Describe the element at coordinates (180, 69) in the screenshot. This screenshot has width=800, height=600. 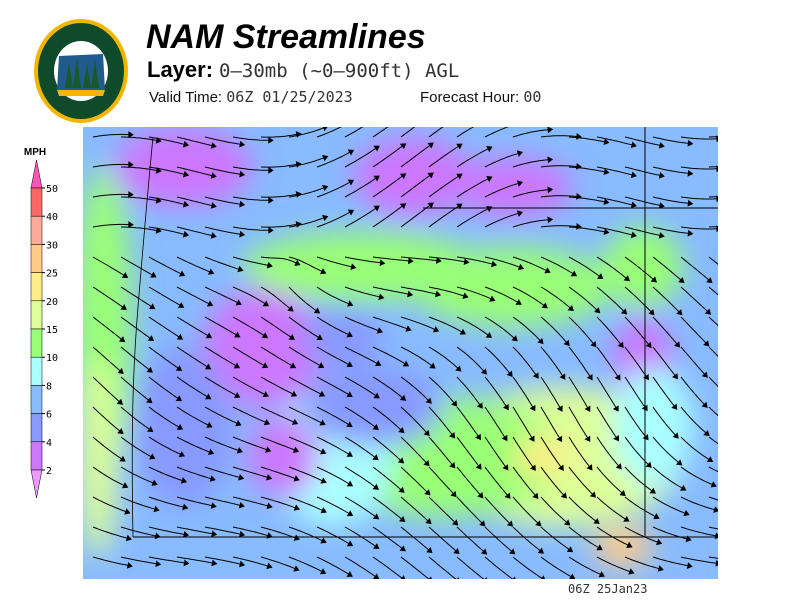
I see `layer-label: Layer:` at that location.